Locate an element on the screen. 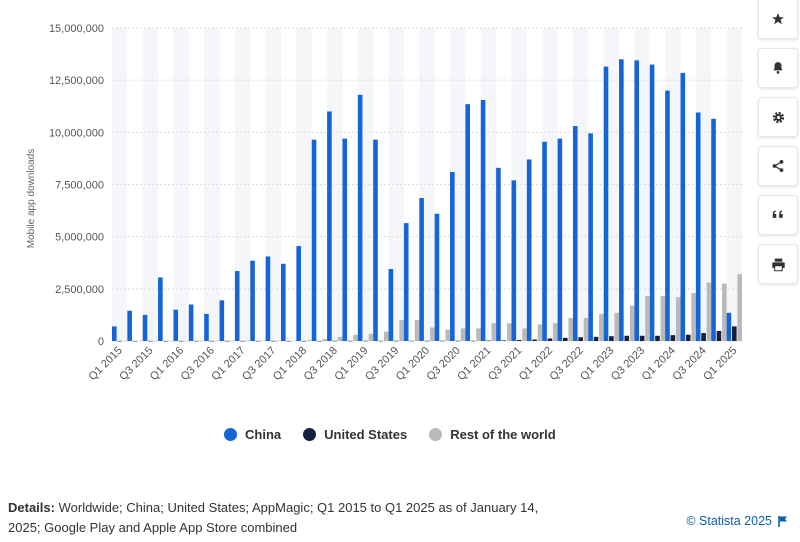  legend-item-united-states: United States is located at coordinates (355, 434).